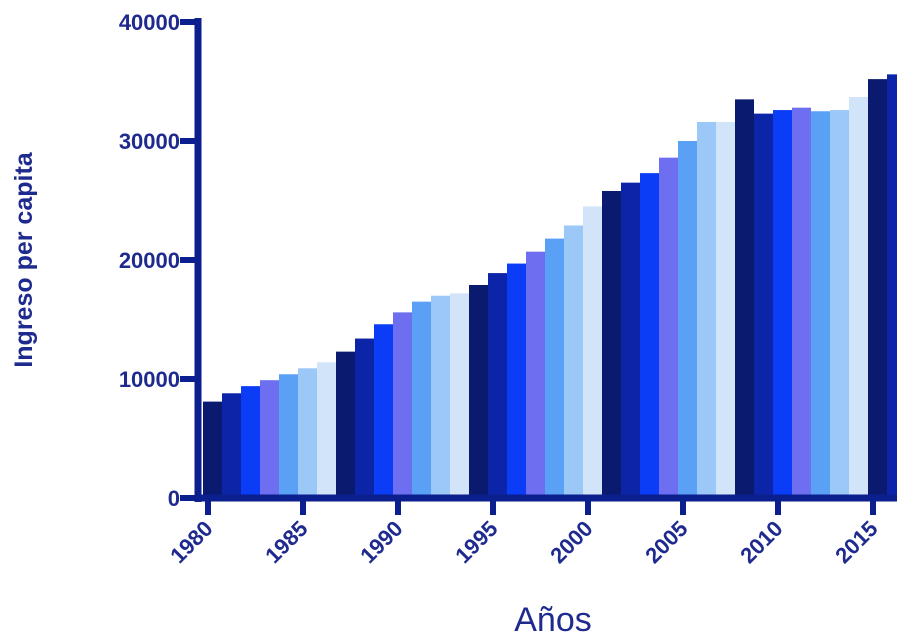  Describe the element at coordinates (573, 362) in the screenshot. I see `bar-1999` at that location.